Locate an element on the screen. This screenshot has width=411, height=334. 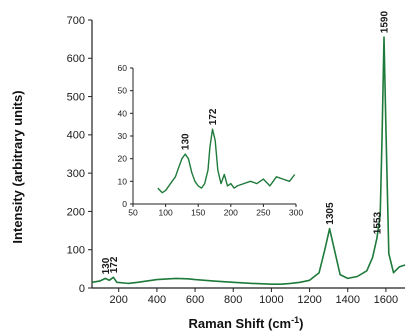
inset-x-tick-label: 50 is located at coordinates (133, 213).